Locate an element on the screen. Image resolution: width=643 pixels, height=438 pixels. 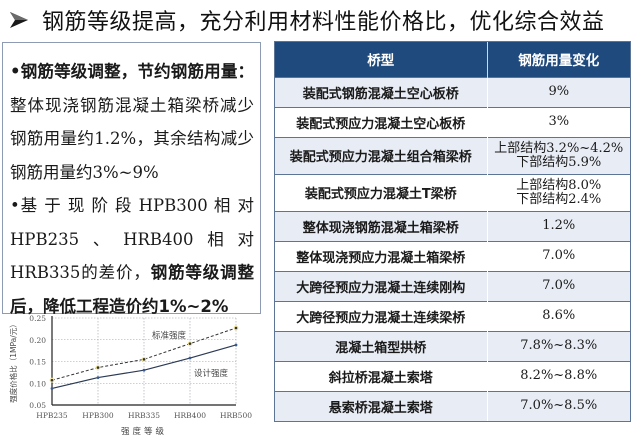
table-row: 斜拉桥混凝土索塔 8.2%~8.8% is located at coordinates (452, 375).